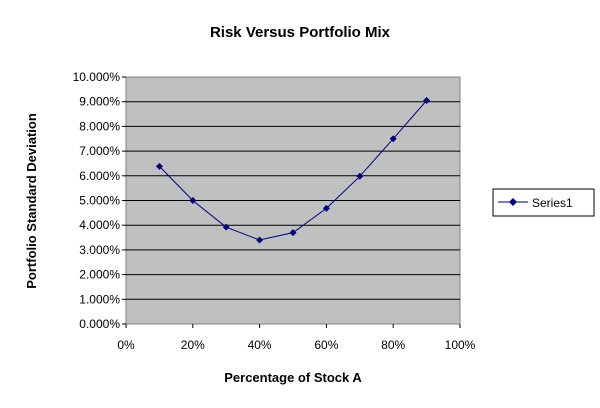  Describe the element at coordinates (99, 102) in the screenshot. I see `y-tick-label: 9.000%` at that location.